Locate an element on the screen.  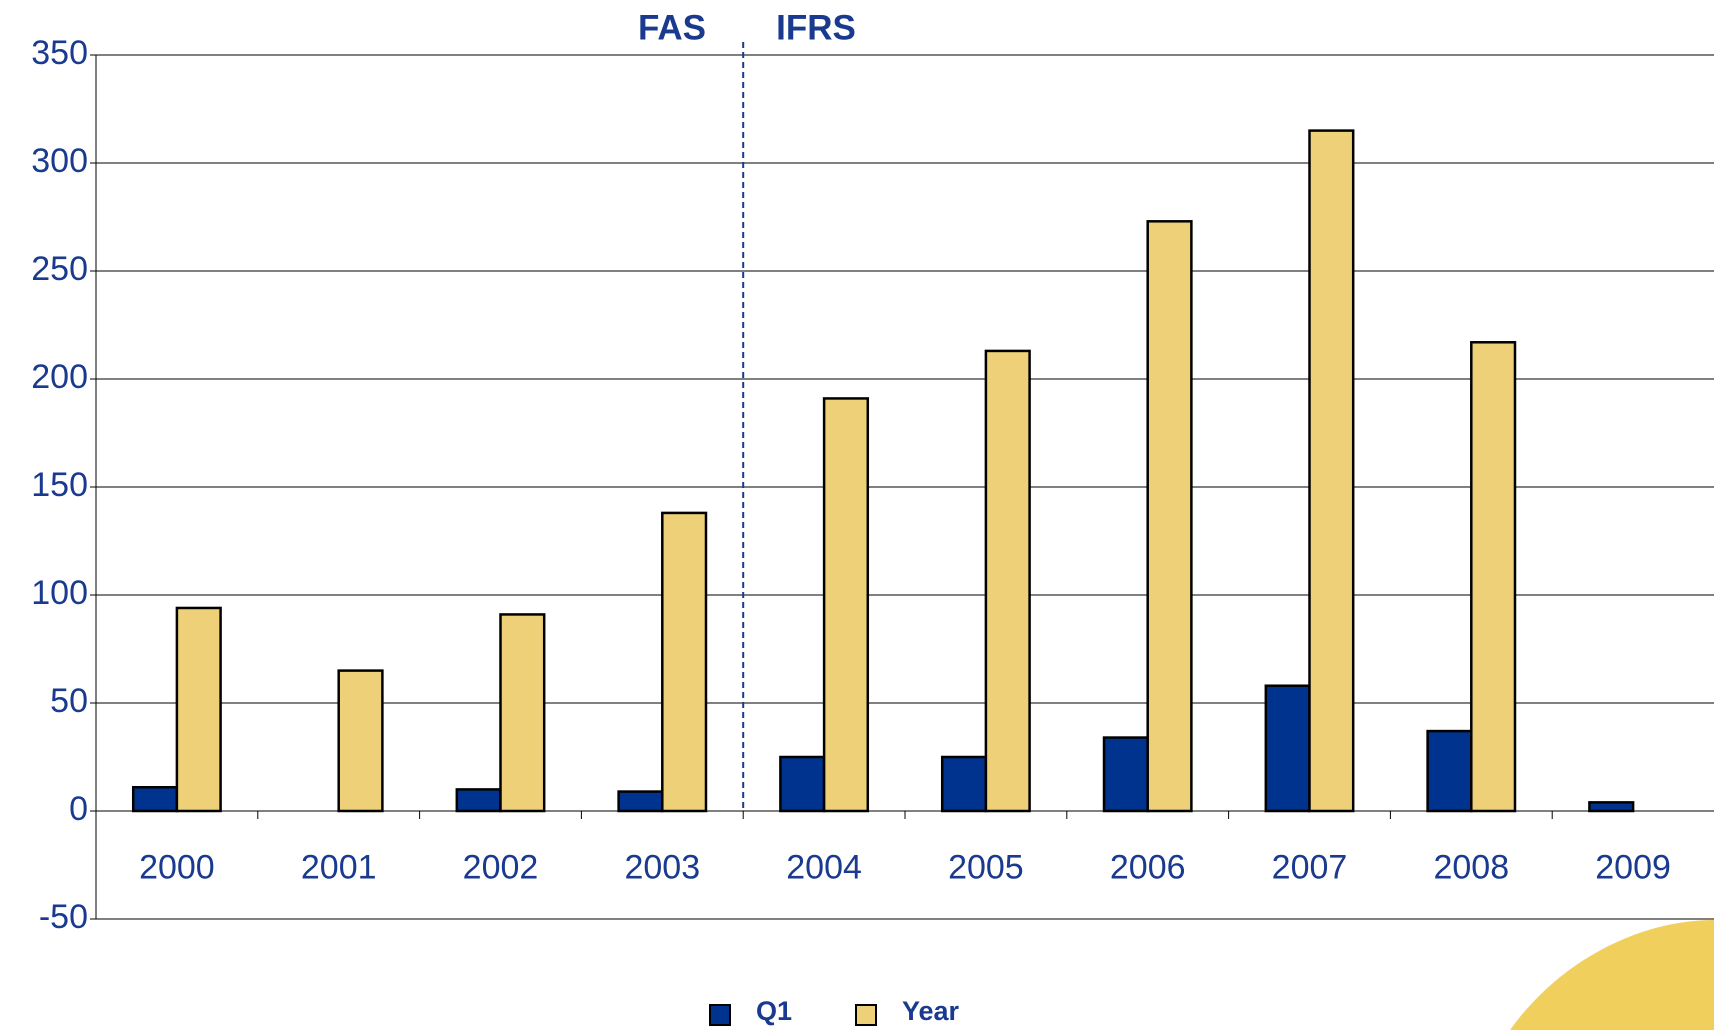
y-tick-label: 300 is located at coordinates (59, 161).